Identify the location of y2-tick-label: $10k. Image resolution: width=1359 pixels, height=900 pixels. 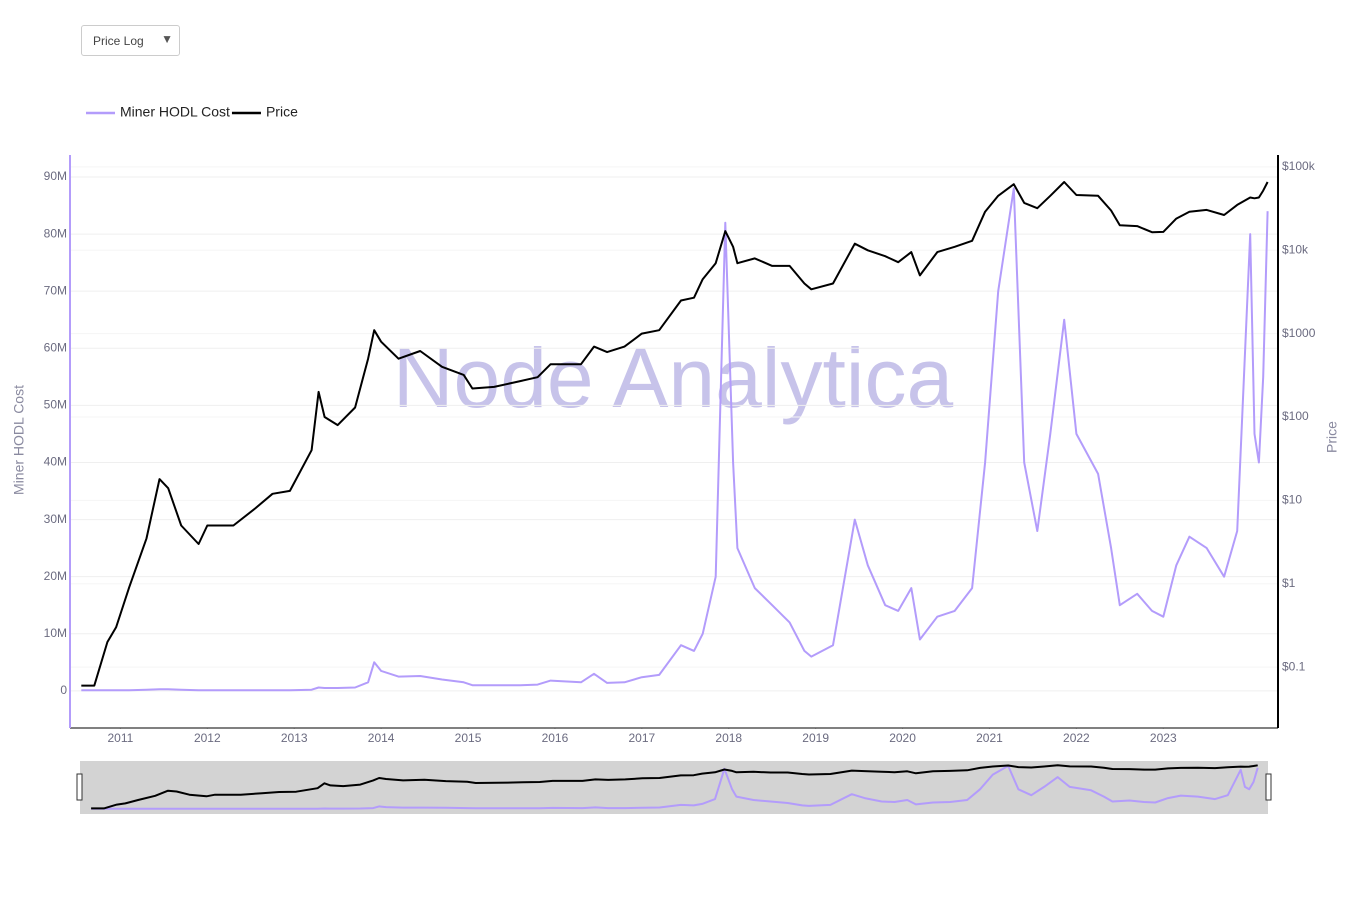
(1295, 249).